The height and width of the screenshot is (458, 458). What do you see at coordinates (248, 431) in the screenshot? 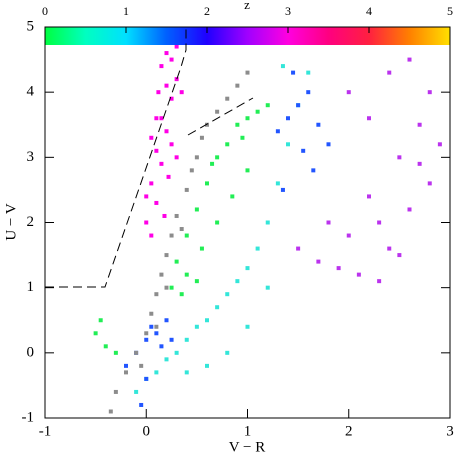
I see `x-tick-label: 1` at bounding box center [248, 431].